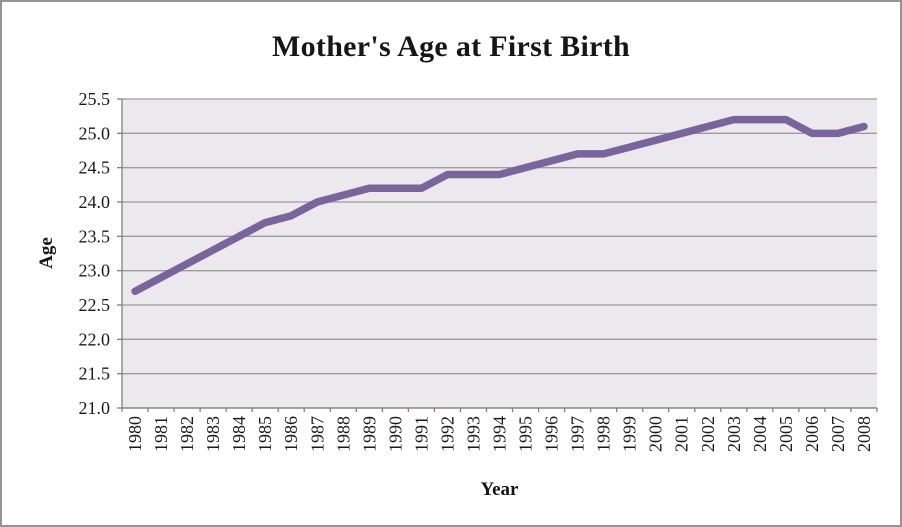  Describe the element at coordinates (630, 434) in the screenshot. I see `x-tick-label: 1999` at that location.